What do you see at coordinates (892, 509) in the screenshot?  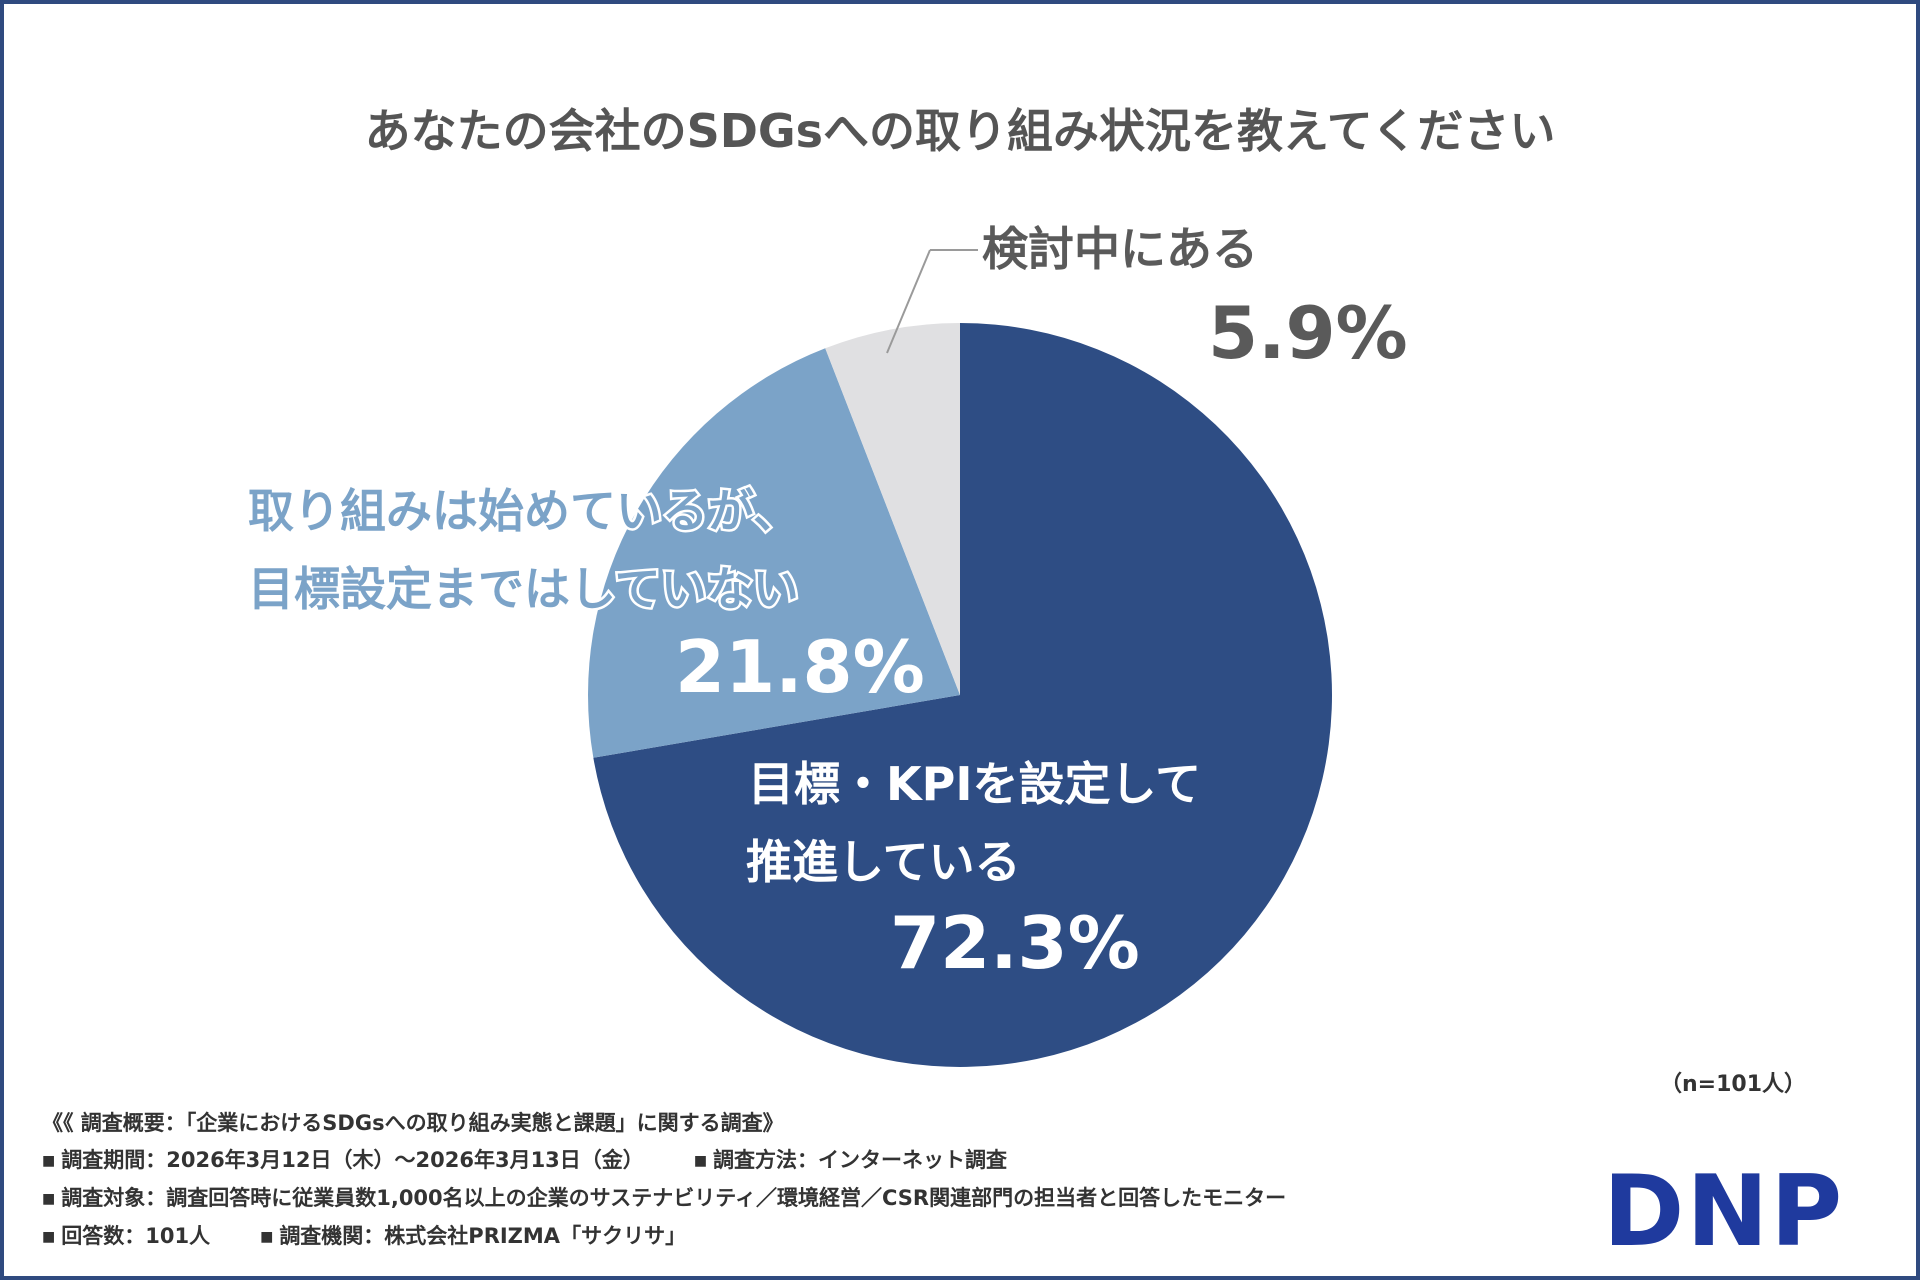 I see `pie-slice-considering` at bounding box center [892, 509].